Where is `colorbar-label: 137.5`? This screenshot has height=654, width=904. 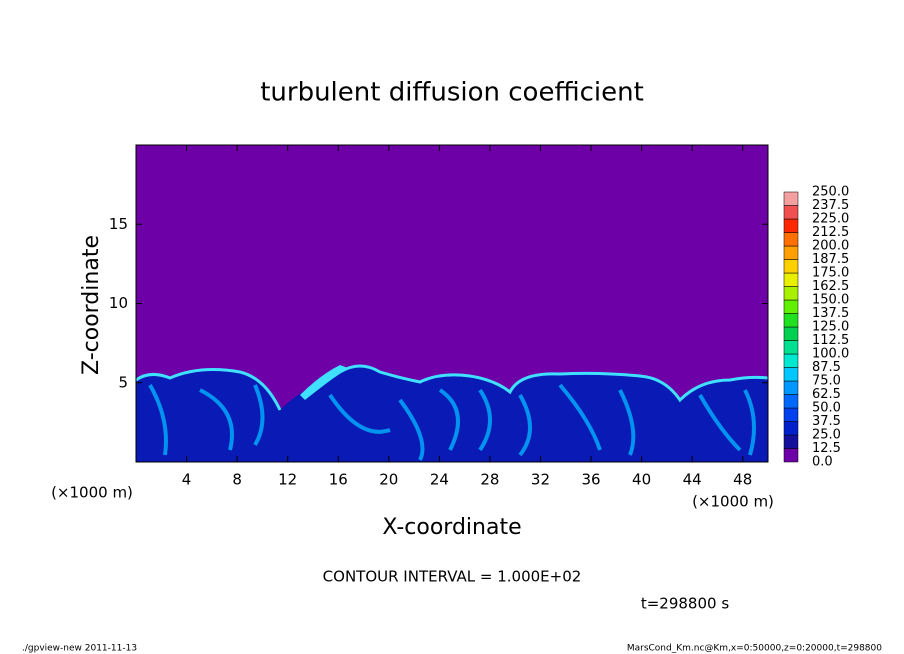
colorbar-label: 137.5 is located at coordinates (830, 313).